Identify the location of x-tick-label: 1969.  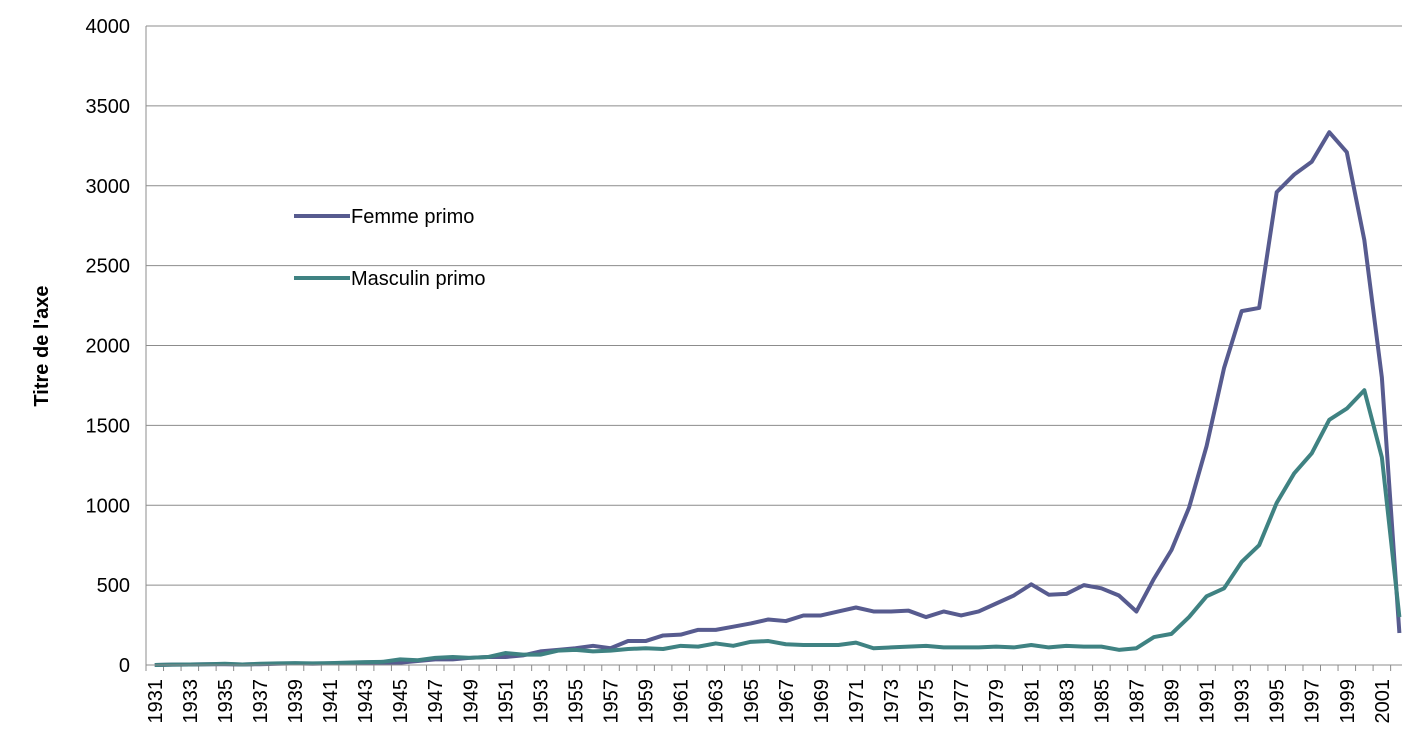
(822, 701).